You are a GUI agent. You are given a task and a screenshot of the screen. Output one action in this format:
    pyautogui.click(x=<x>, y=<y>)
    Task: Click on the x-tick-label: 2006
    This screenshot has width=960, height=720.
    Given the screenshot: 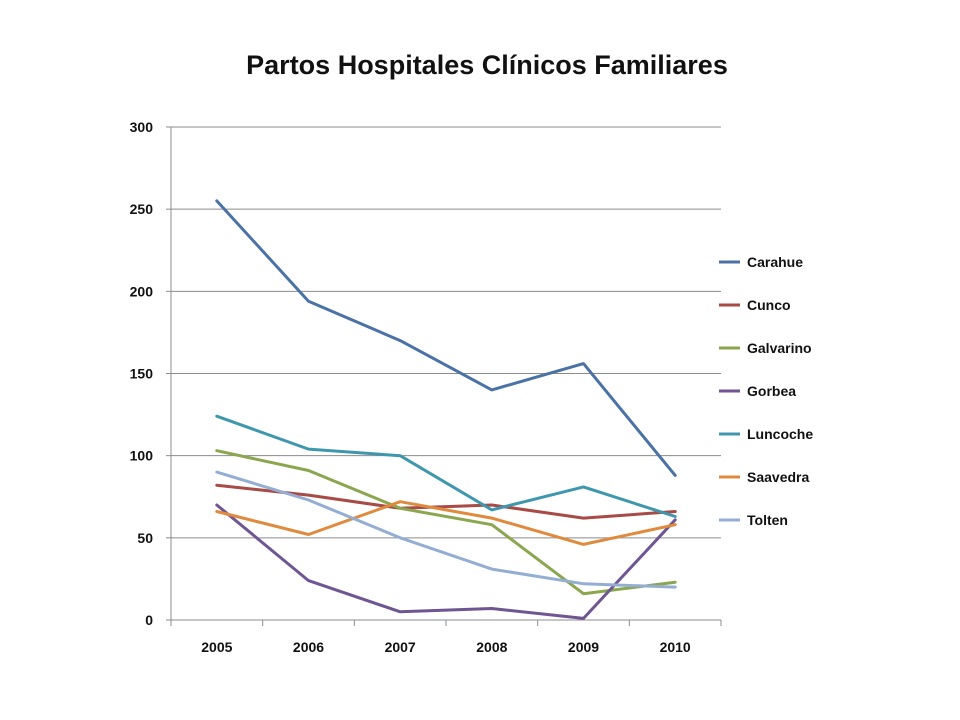 What is the action you would take?
    pyautogui.click(x=308, y=647)
    